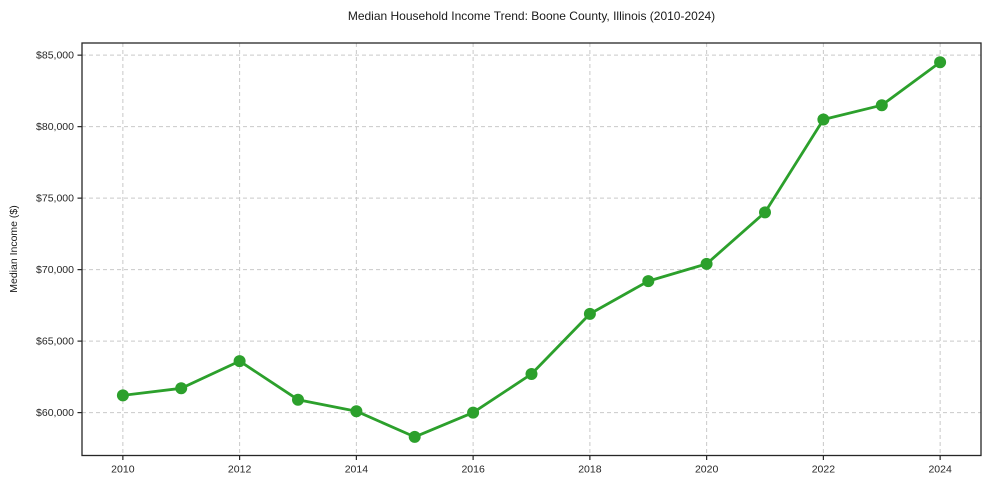 This screenshot has height=490, width=989. Describe the element at coordinates (55, 270) in the screenshot. I see `y-tick-label: $70,000` at that location.